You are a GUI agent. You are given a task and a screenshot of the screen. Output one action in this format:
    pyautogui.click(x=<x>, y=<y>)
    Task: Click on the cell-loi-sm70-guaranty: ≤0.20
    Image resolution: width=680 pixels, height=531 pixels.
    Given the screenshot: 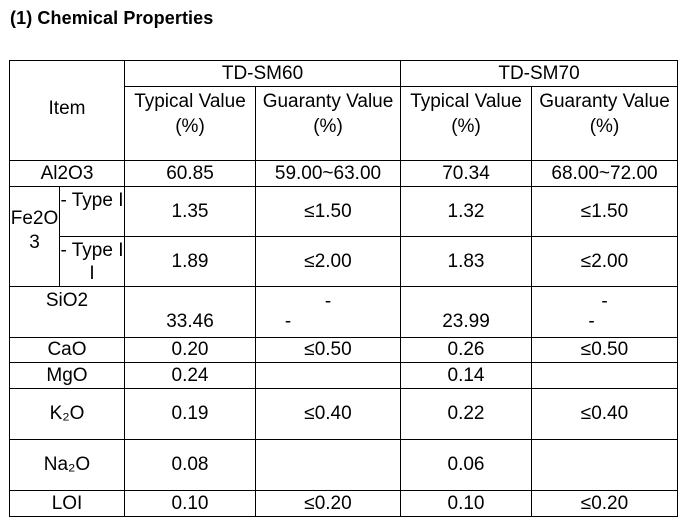 What is the action you would take?
    pyautogui.click(x=604, y=503)
    